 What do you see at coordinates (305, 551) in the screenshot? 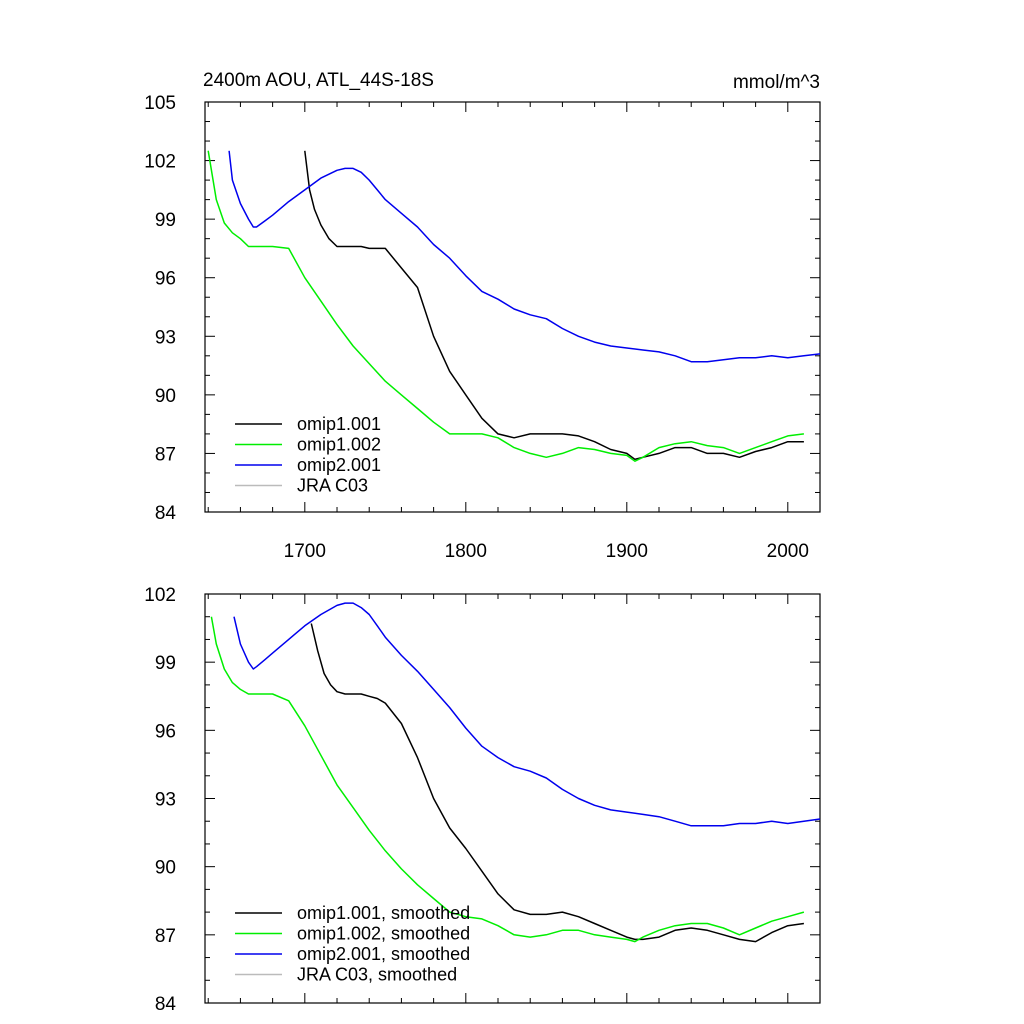
I see `x-tick-label: 1700` at bounding box center [305, 551].